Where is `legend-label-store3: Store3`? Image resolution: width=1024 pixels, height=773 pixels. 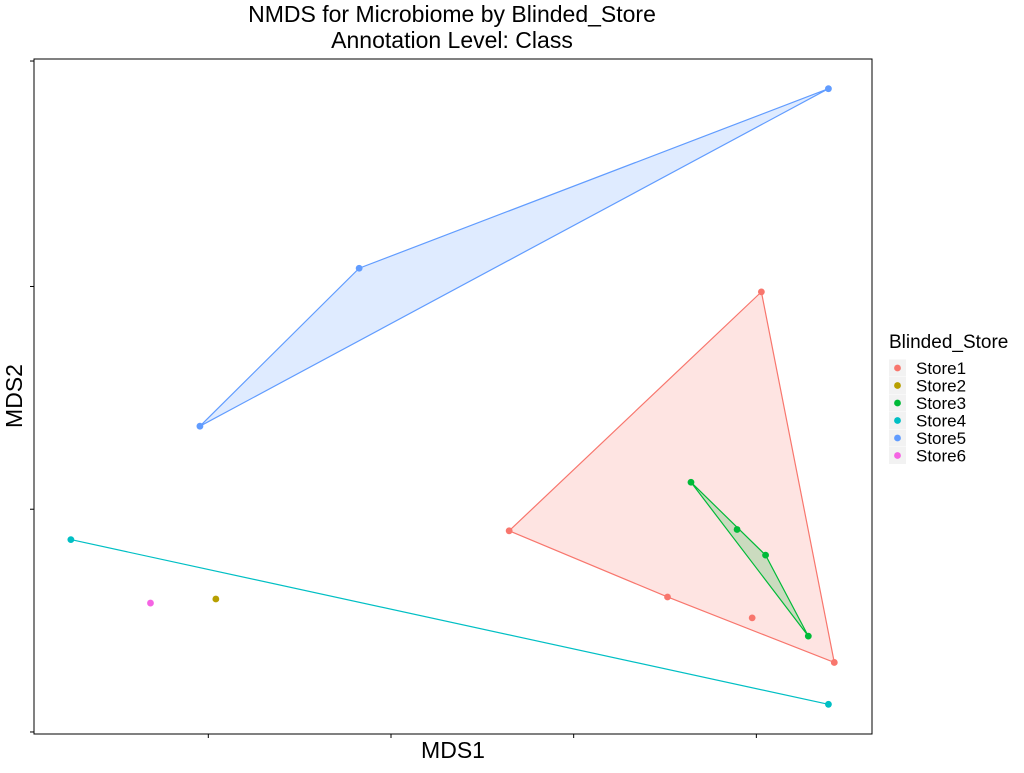 legend-label-store3: Store3 is located at coordinates (941, 403).